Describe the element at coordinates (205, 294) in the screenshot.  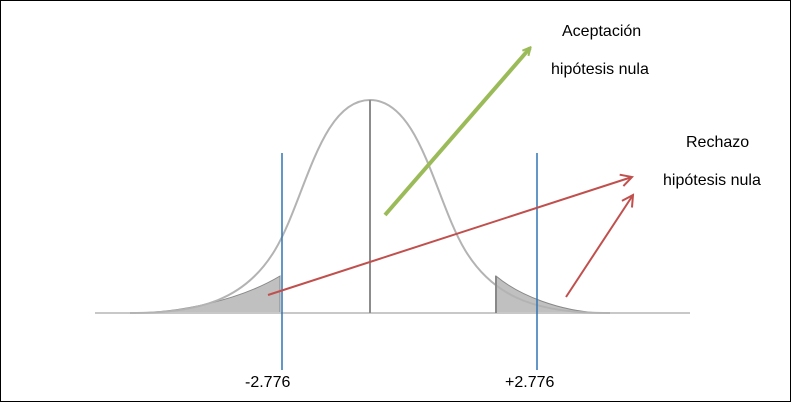
I see `left-rejection-tail` at that location.